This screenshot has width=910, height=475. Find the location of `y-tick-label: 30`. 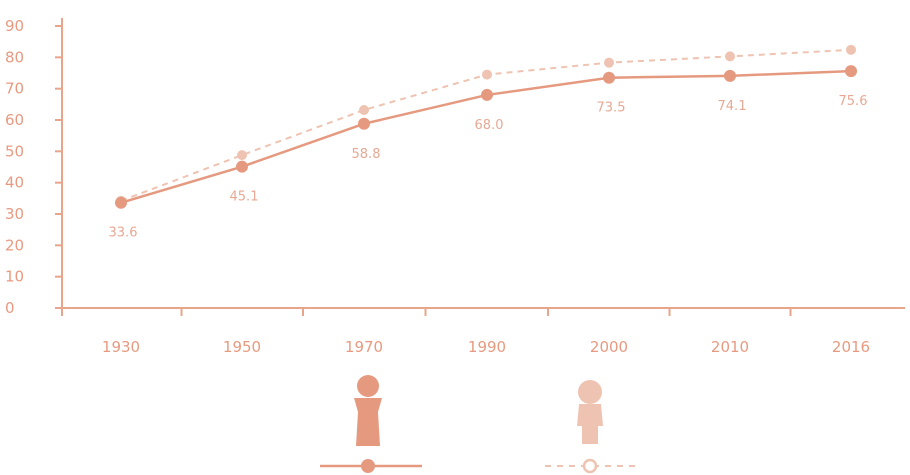

y-tick-label: 30 is located at coordinates (14, 214).